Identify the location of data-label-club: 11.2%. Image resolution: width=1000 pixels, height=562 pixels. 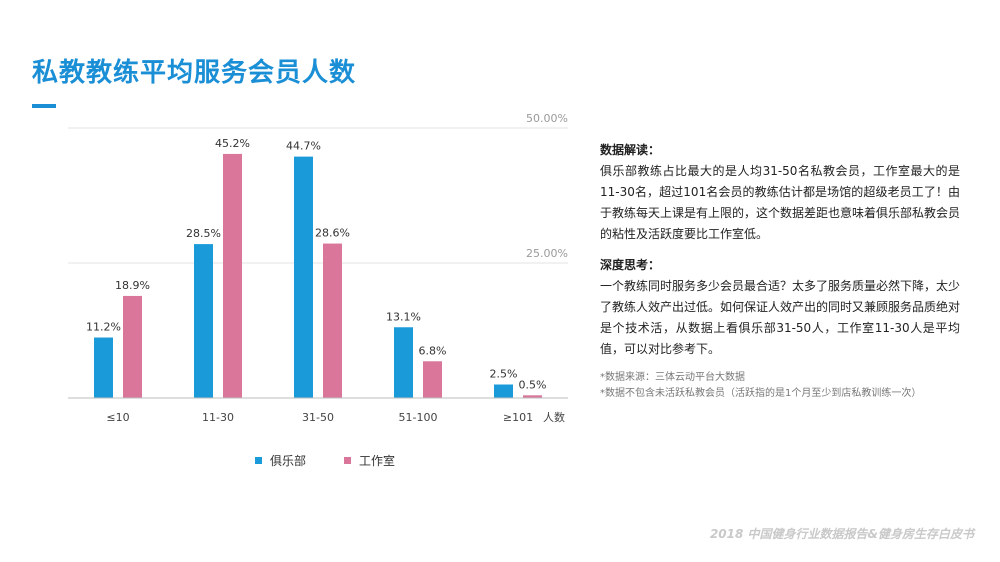
(103, 327).